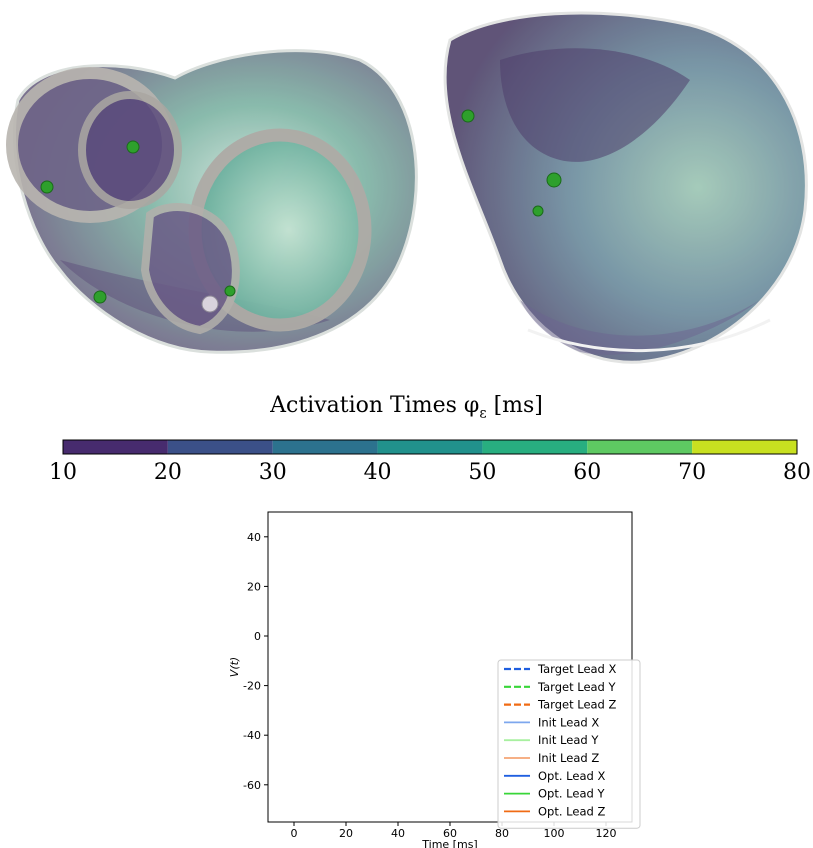 The height and width of the screenshot is (848, 813). I want to click on colorbar-tick-label: 50, so click(482, 472).